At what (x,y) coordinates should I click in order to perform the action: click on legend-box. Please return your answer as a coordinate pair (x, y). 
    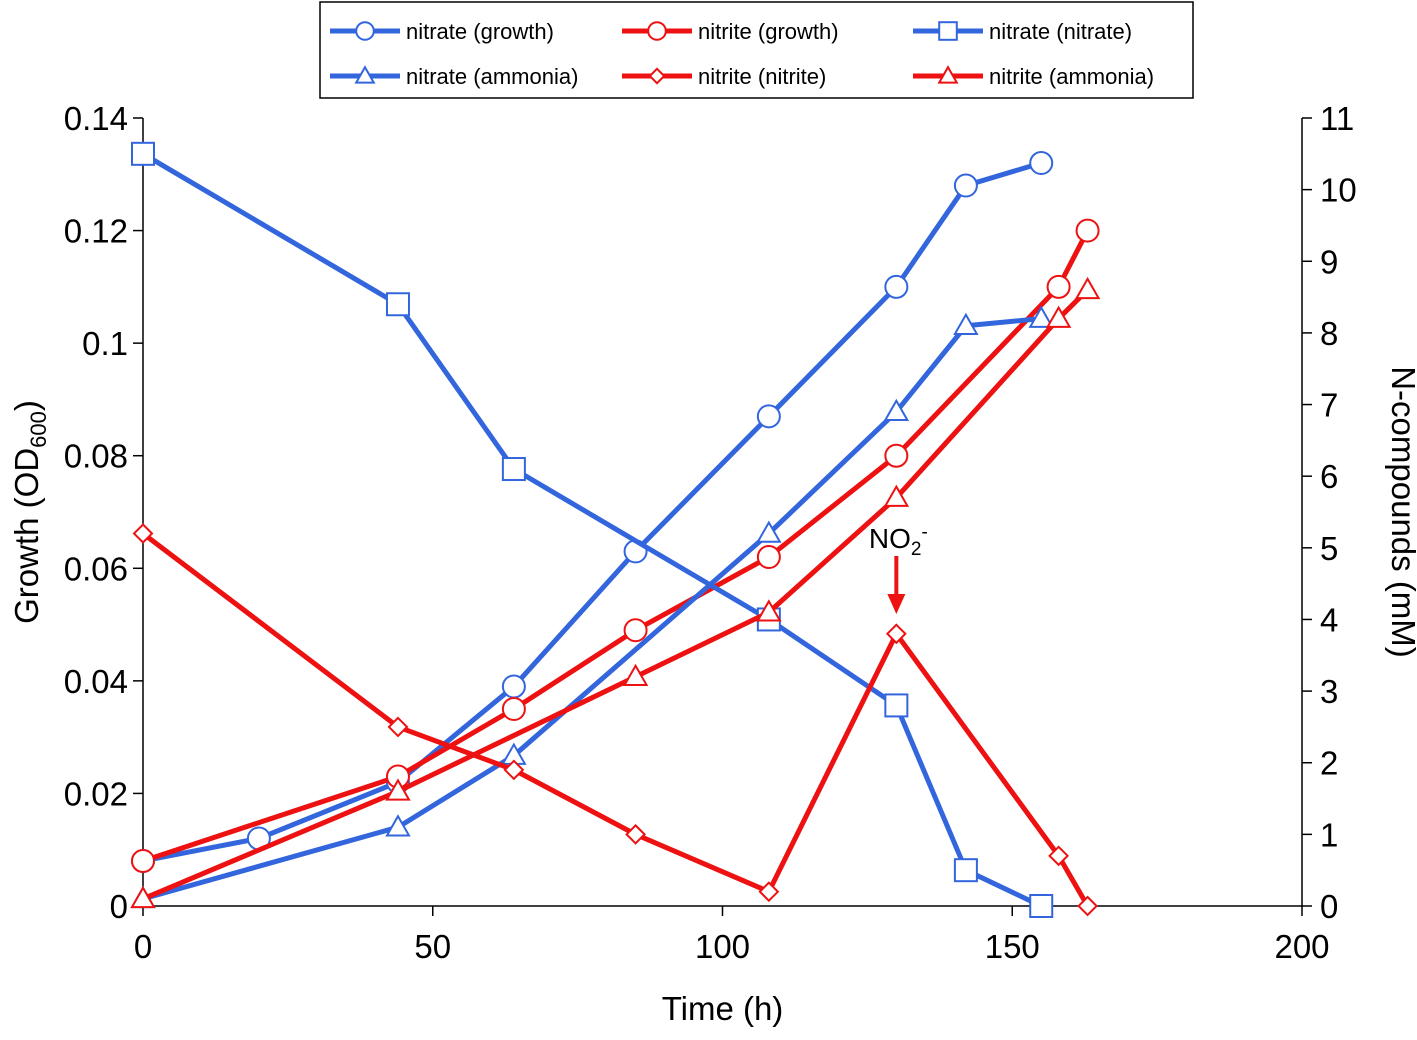
    Looking at the image, I should click on (756, 50).